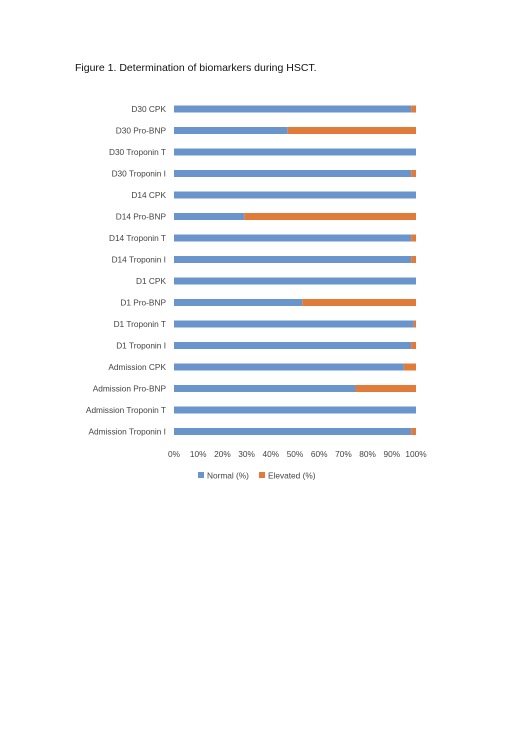  What do you see at coordinates (222, 454) in the screenshot?
I see `x-tick-label: 20%` at bounding box center [222, 454].